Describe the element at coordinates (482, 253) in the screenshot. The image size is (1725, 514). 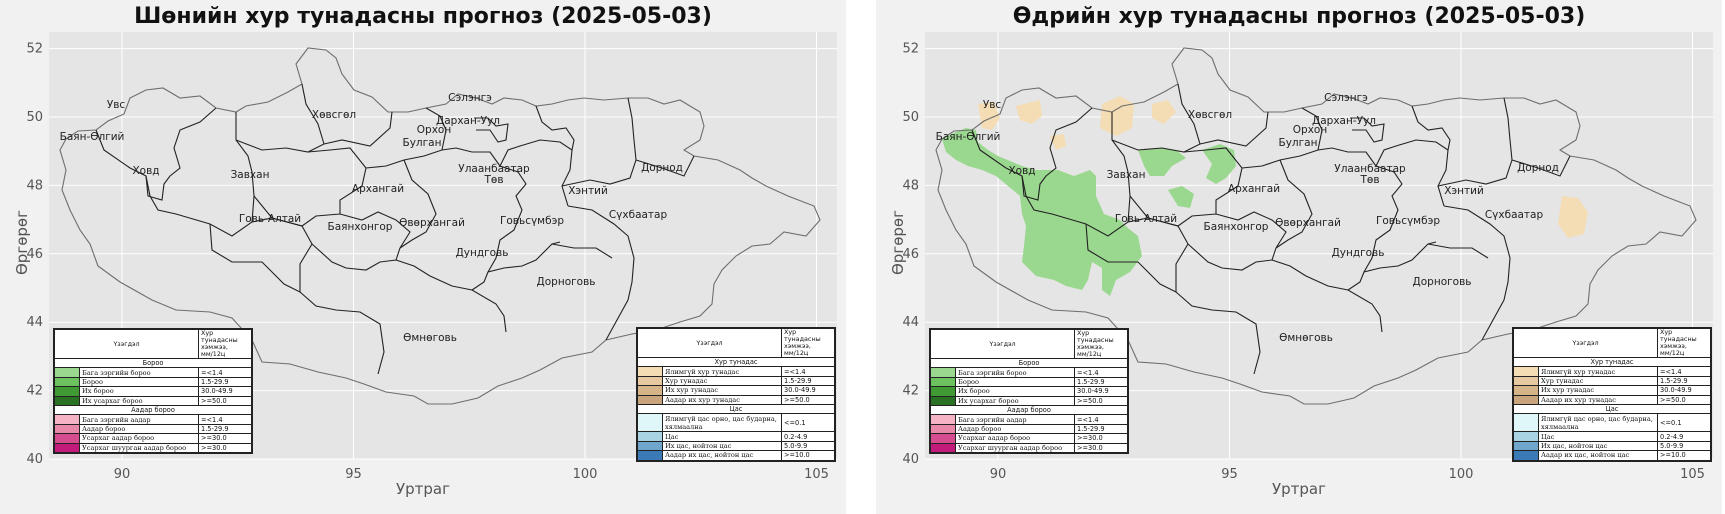
I see `province-label: Дундговь` at that location.